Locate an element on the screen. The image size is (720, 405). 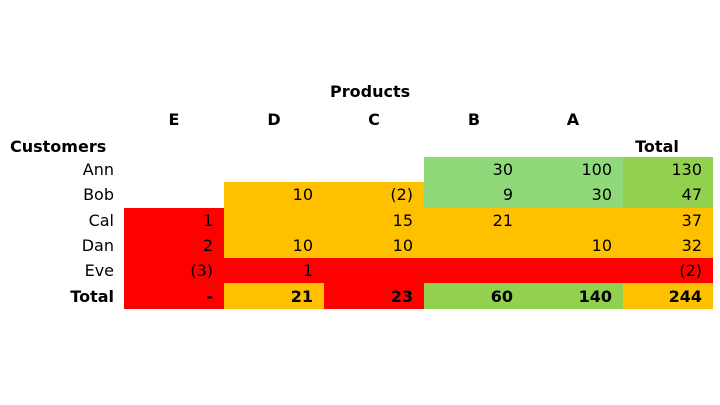
column-header-a: A is located at coordinates (573, 119).